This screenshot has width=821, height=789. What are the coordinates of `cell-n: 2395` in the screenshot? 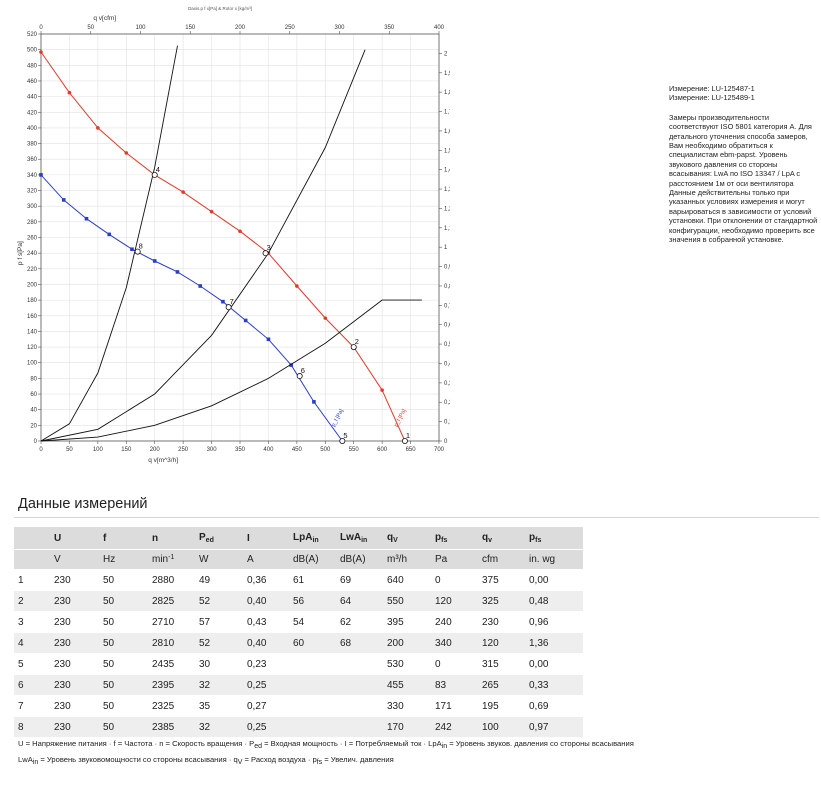 It's located at (171, 685).